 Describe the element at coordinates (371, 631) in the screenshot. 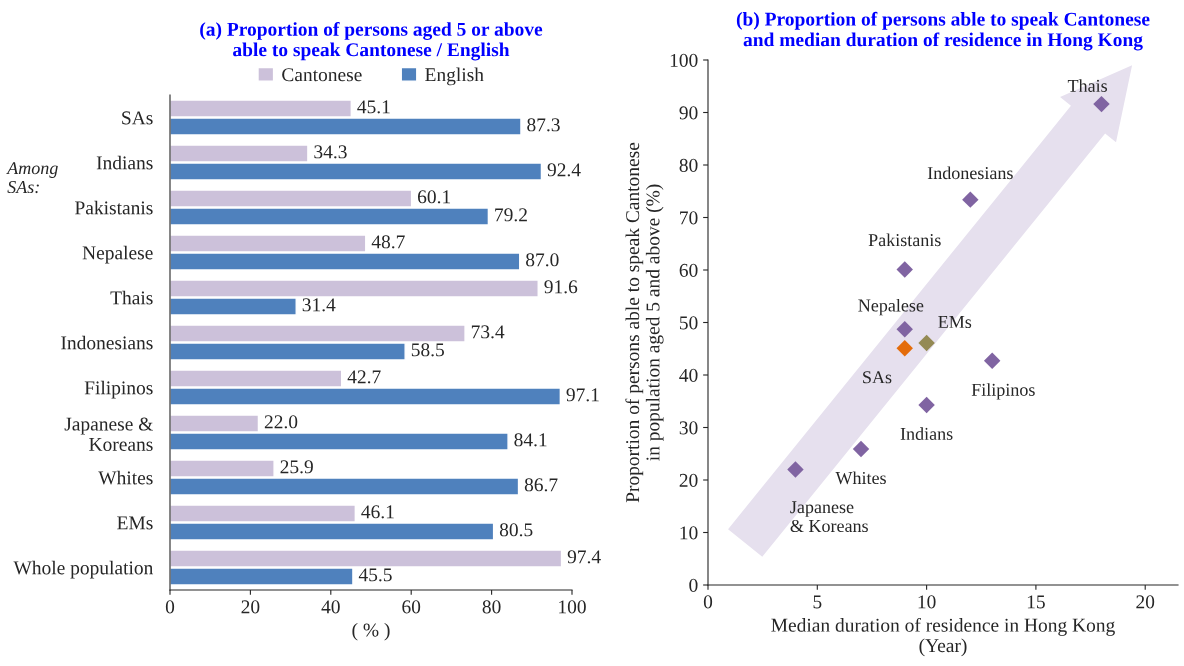

I see `x-axis-title: ( % )` at that location.